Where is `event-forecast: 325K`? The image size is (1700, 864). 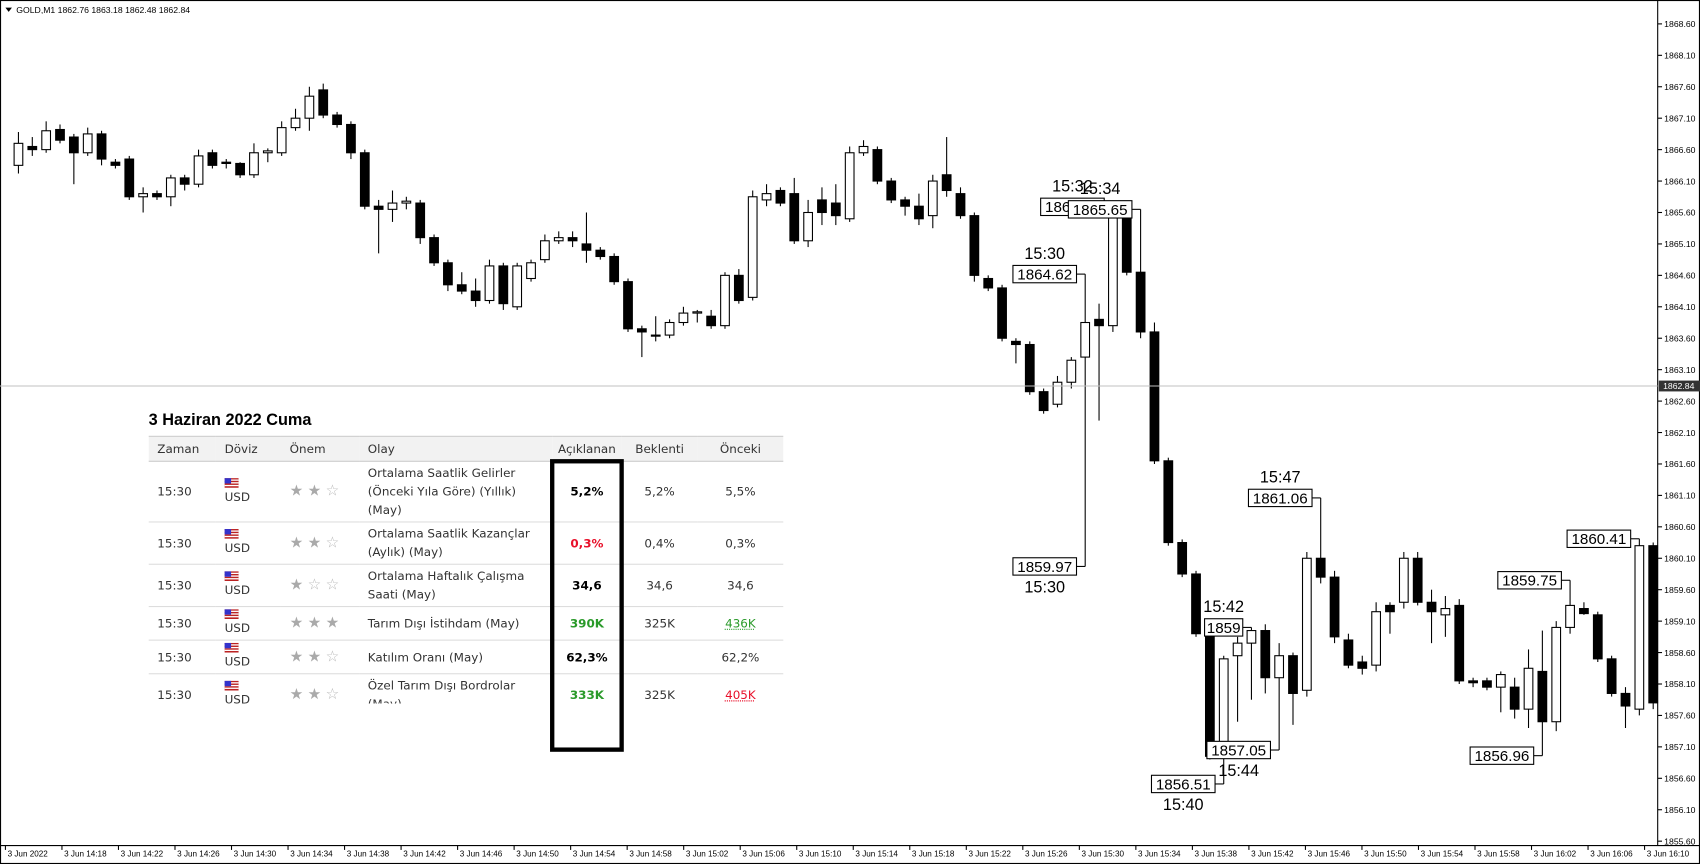 event-forecast: 325K is located at coordinates (659, 688).